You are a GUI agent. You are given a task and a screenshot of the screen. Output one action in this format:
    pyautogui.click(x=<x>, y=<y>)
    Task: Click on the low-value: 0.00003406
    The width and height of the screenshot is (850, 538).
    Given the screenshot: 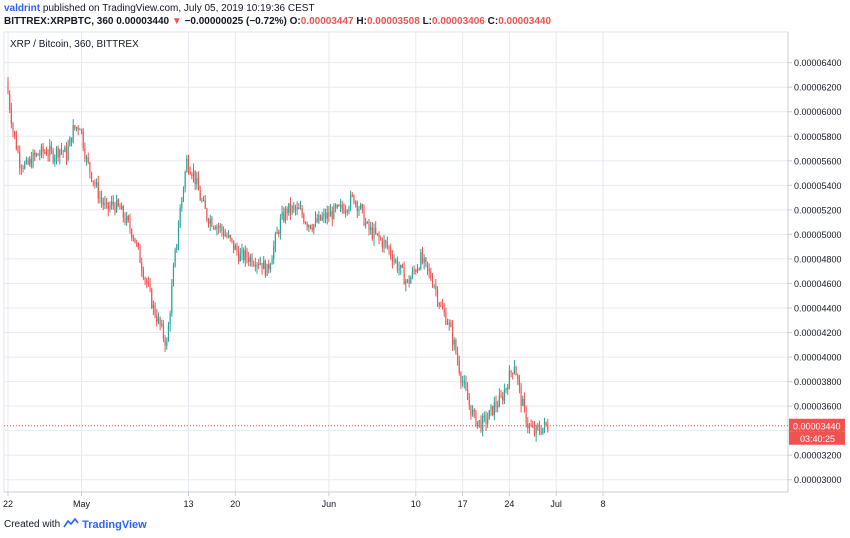 What is the action you would take?
    pyautogui.click(x=458, y=21)
    